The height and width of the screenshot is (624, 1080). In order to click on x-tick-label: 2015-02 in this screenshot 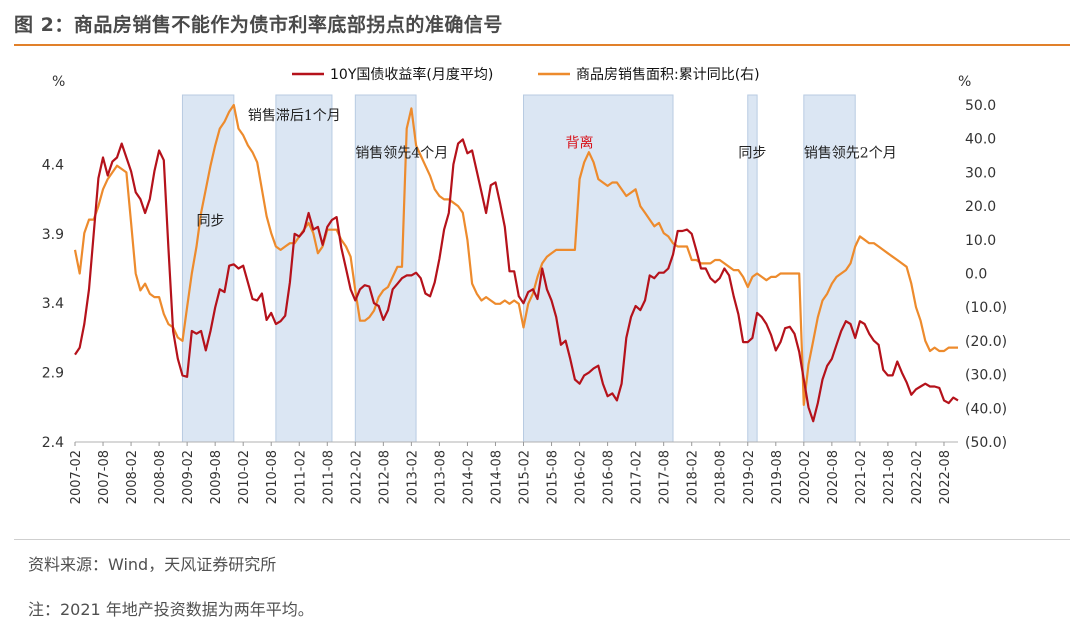, I will do `click(525, 477)`.